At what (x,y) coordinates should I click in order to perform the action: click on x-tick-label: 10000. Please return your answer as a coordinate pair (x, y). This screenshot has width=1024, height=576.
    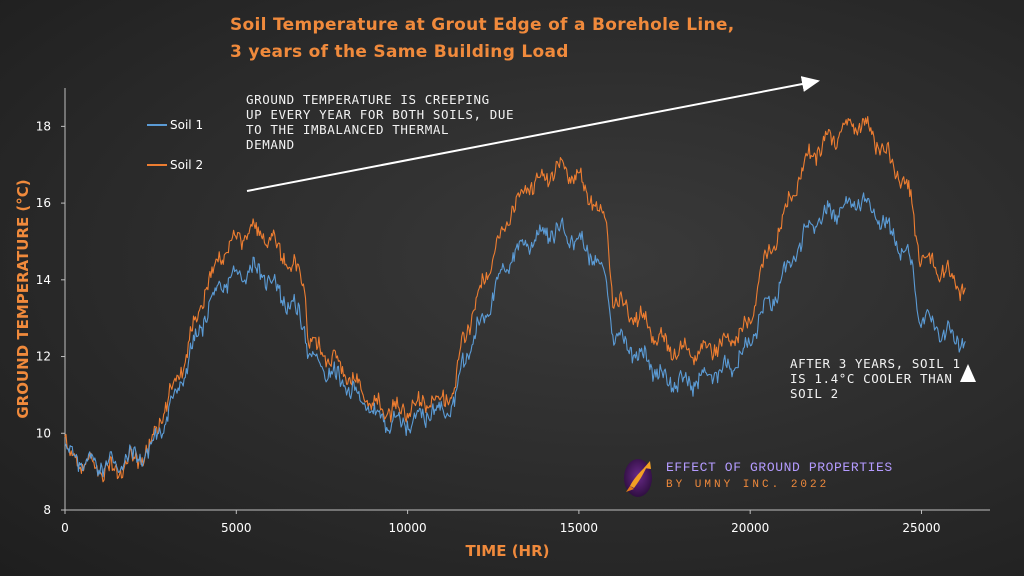
    Looking at the image, I should click on (407, 528).